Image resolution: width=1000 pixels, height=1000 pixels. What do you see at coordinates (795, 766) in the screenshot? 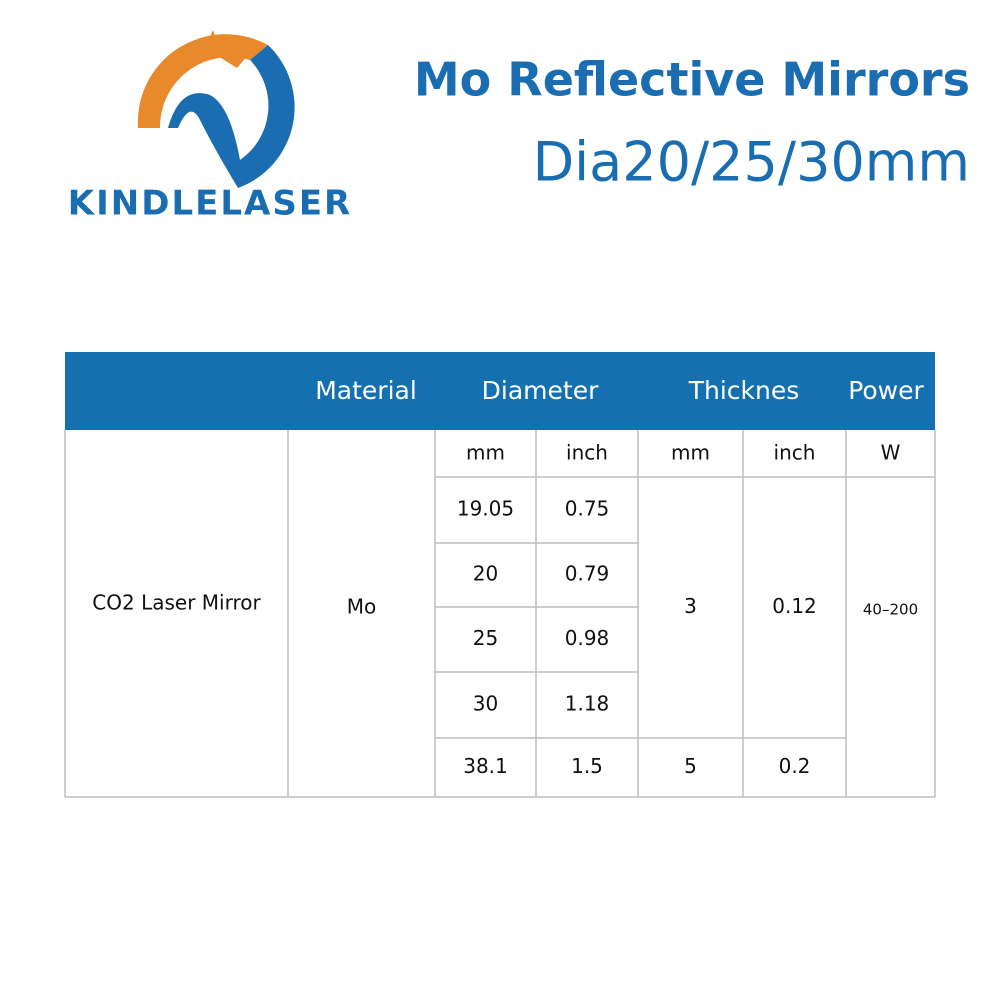
I see `thickness-inch: 0.2` at bounding box center [795, 766].